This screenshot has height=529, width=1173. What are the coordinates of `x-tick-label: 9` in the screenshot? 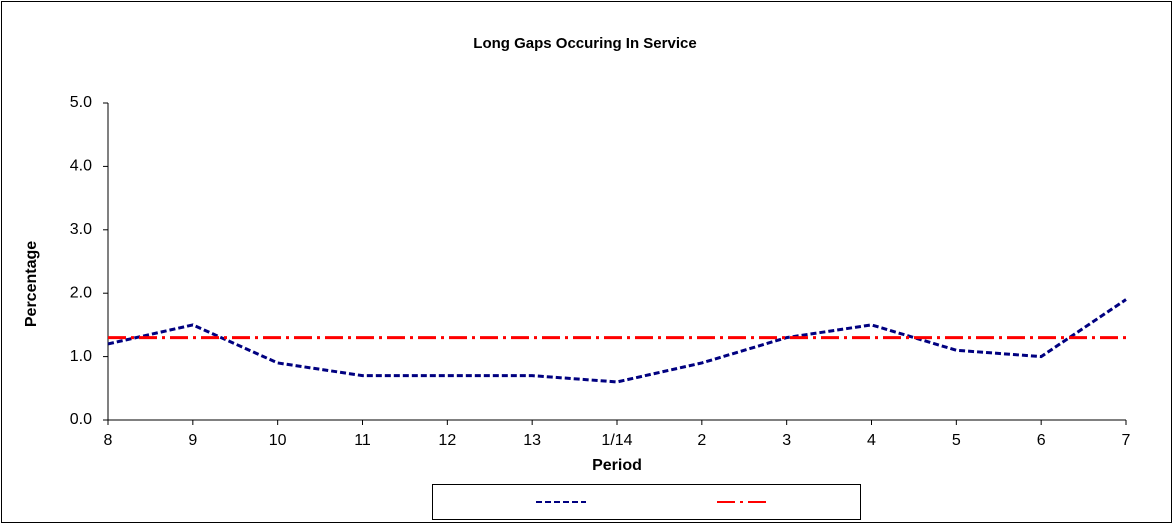 It's located at (192, 440).